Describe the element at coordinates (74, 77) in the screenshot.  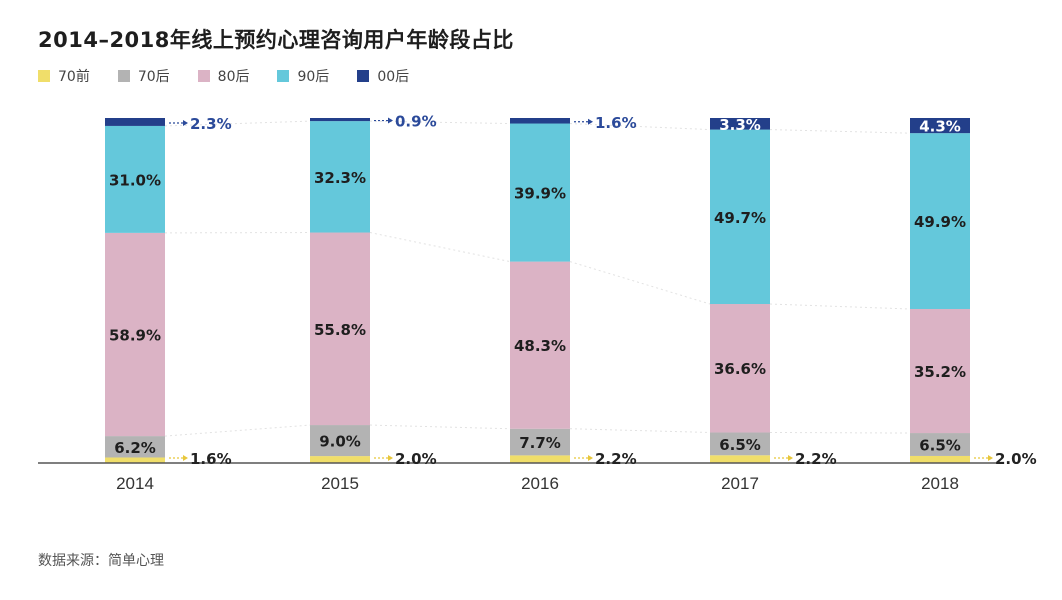
I see `legend-label-70-before: 70前` at that location.